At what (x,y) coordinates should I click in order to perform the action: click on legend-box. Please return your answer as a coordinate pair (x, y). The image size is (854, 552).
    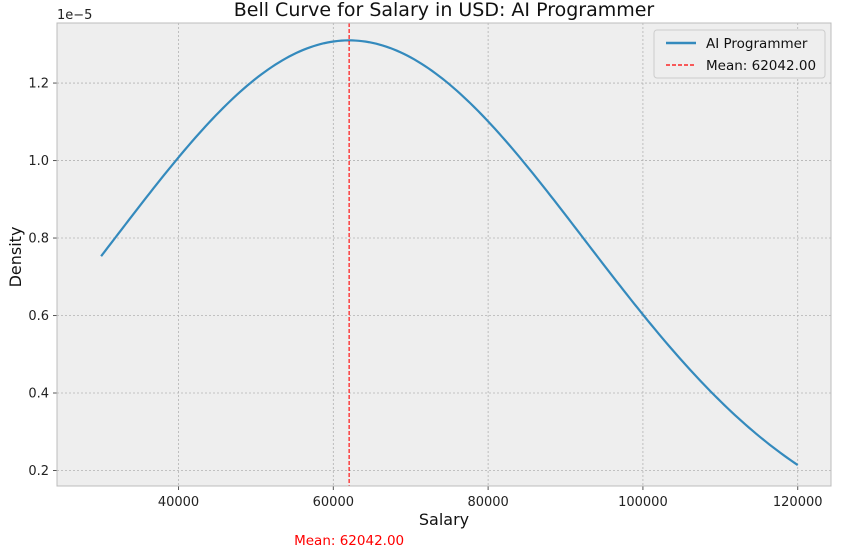
    Looking at the image, I should click on (739, 54).